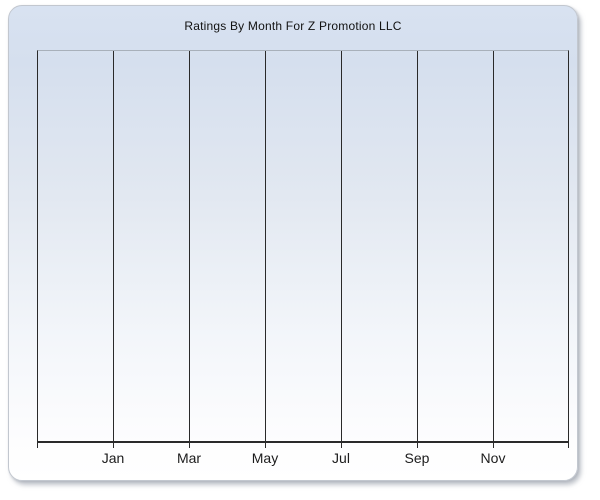 Image resolution: width=600 pixels, height=500 pixels. What do you see at coordinates (303, 442) in the screenshot?
I see `x-axis-line` at bounding box center [303, 442].